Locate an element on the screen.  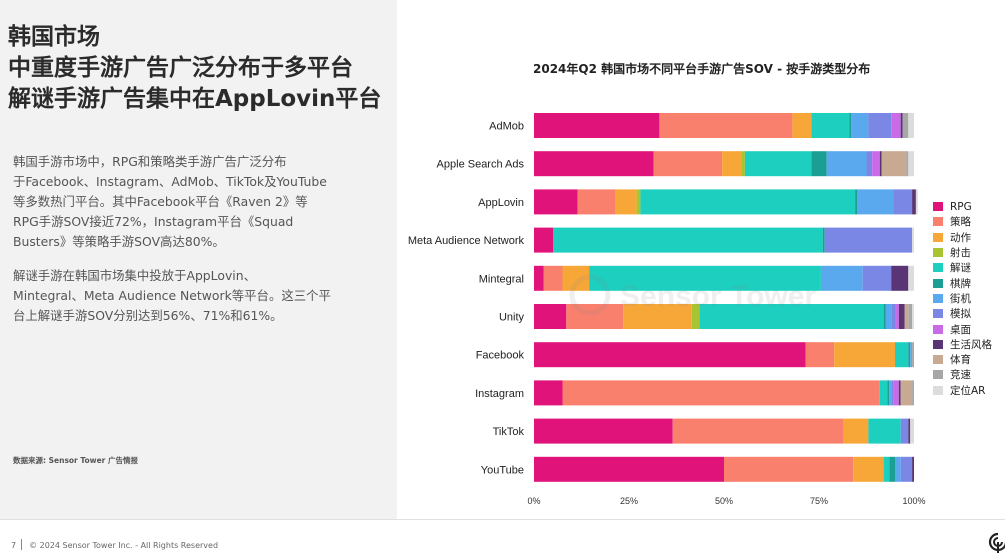
legend-item: 模拟 is located at coordinates (962, 313).